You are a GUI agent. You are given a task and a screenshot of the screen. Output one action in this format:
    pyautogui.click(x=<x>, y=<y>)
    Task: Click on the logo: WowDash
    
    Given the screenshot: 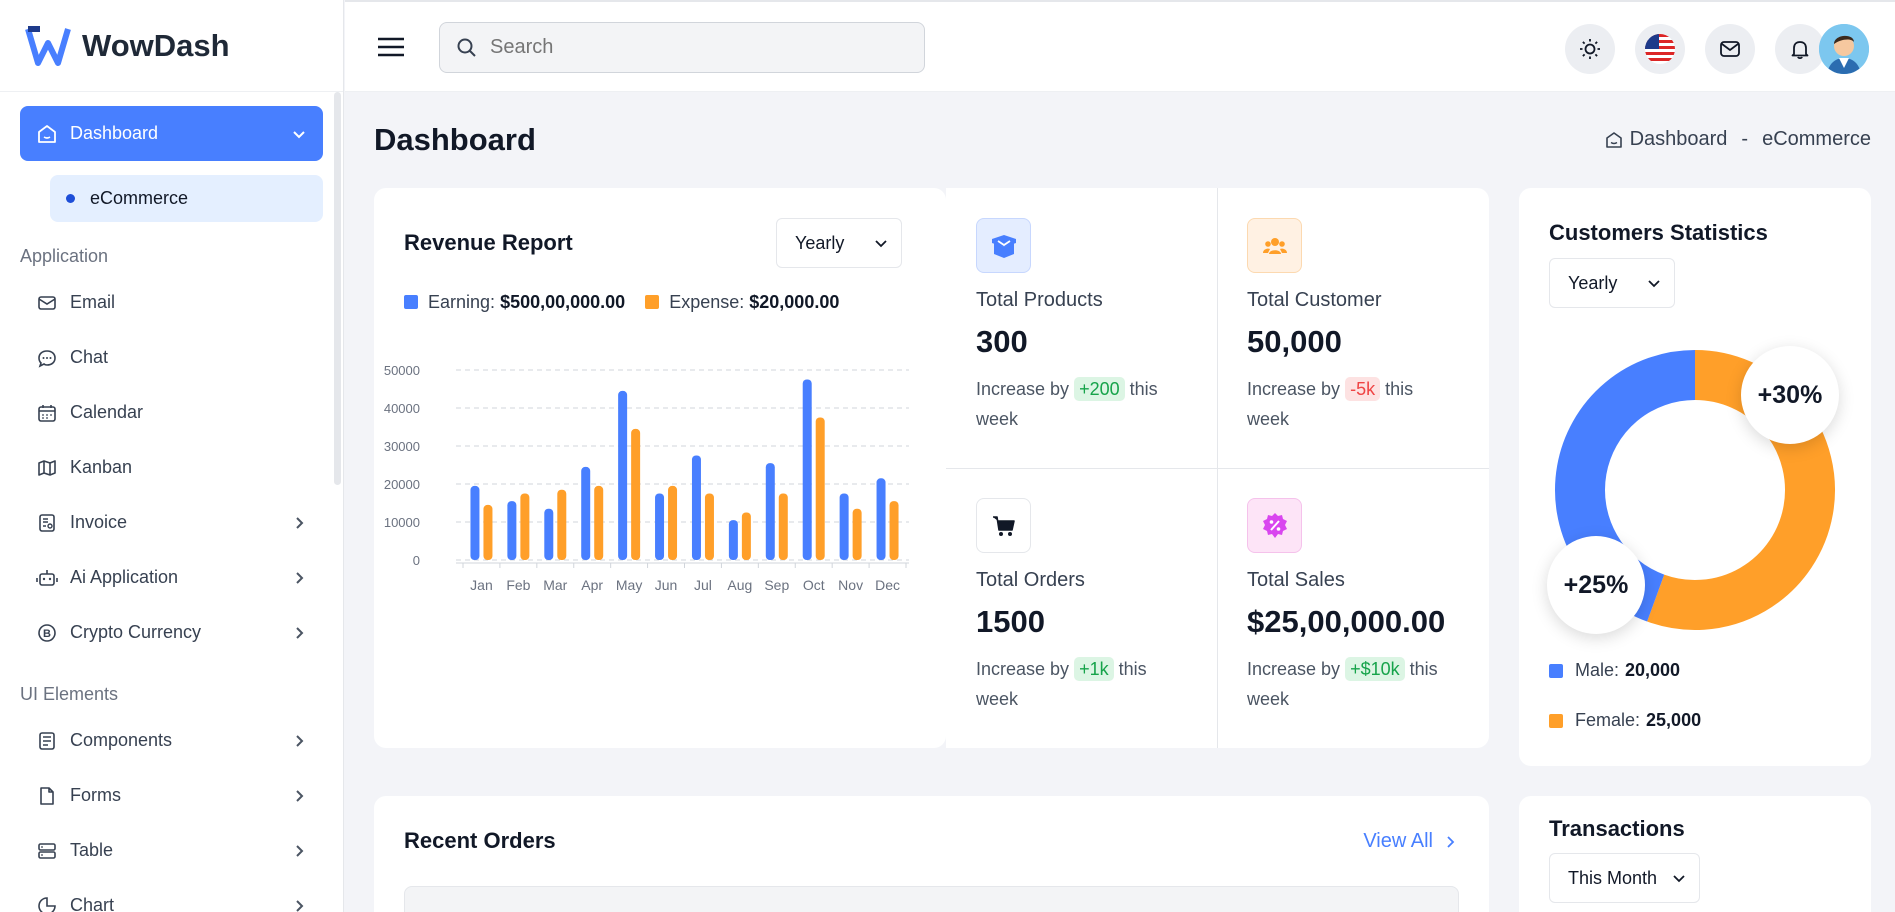 What is the action you would take?
    pyautogui.click(x=171, y=46)
    